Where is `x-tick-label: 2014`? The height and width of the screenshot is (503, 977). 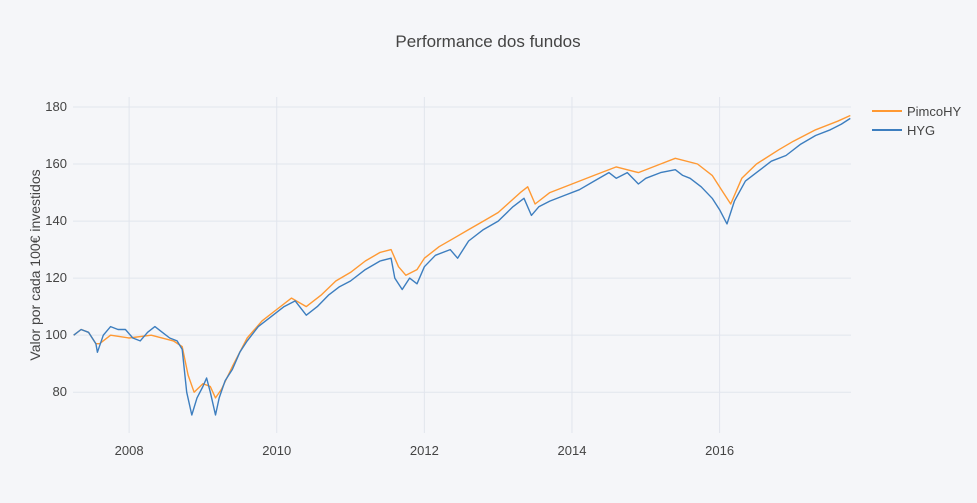
x-tick-label: 2014 is located at coordinates (572, 450).